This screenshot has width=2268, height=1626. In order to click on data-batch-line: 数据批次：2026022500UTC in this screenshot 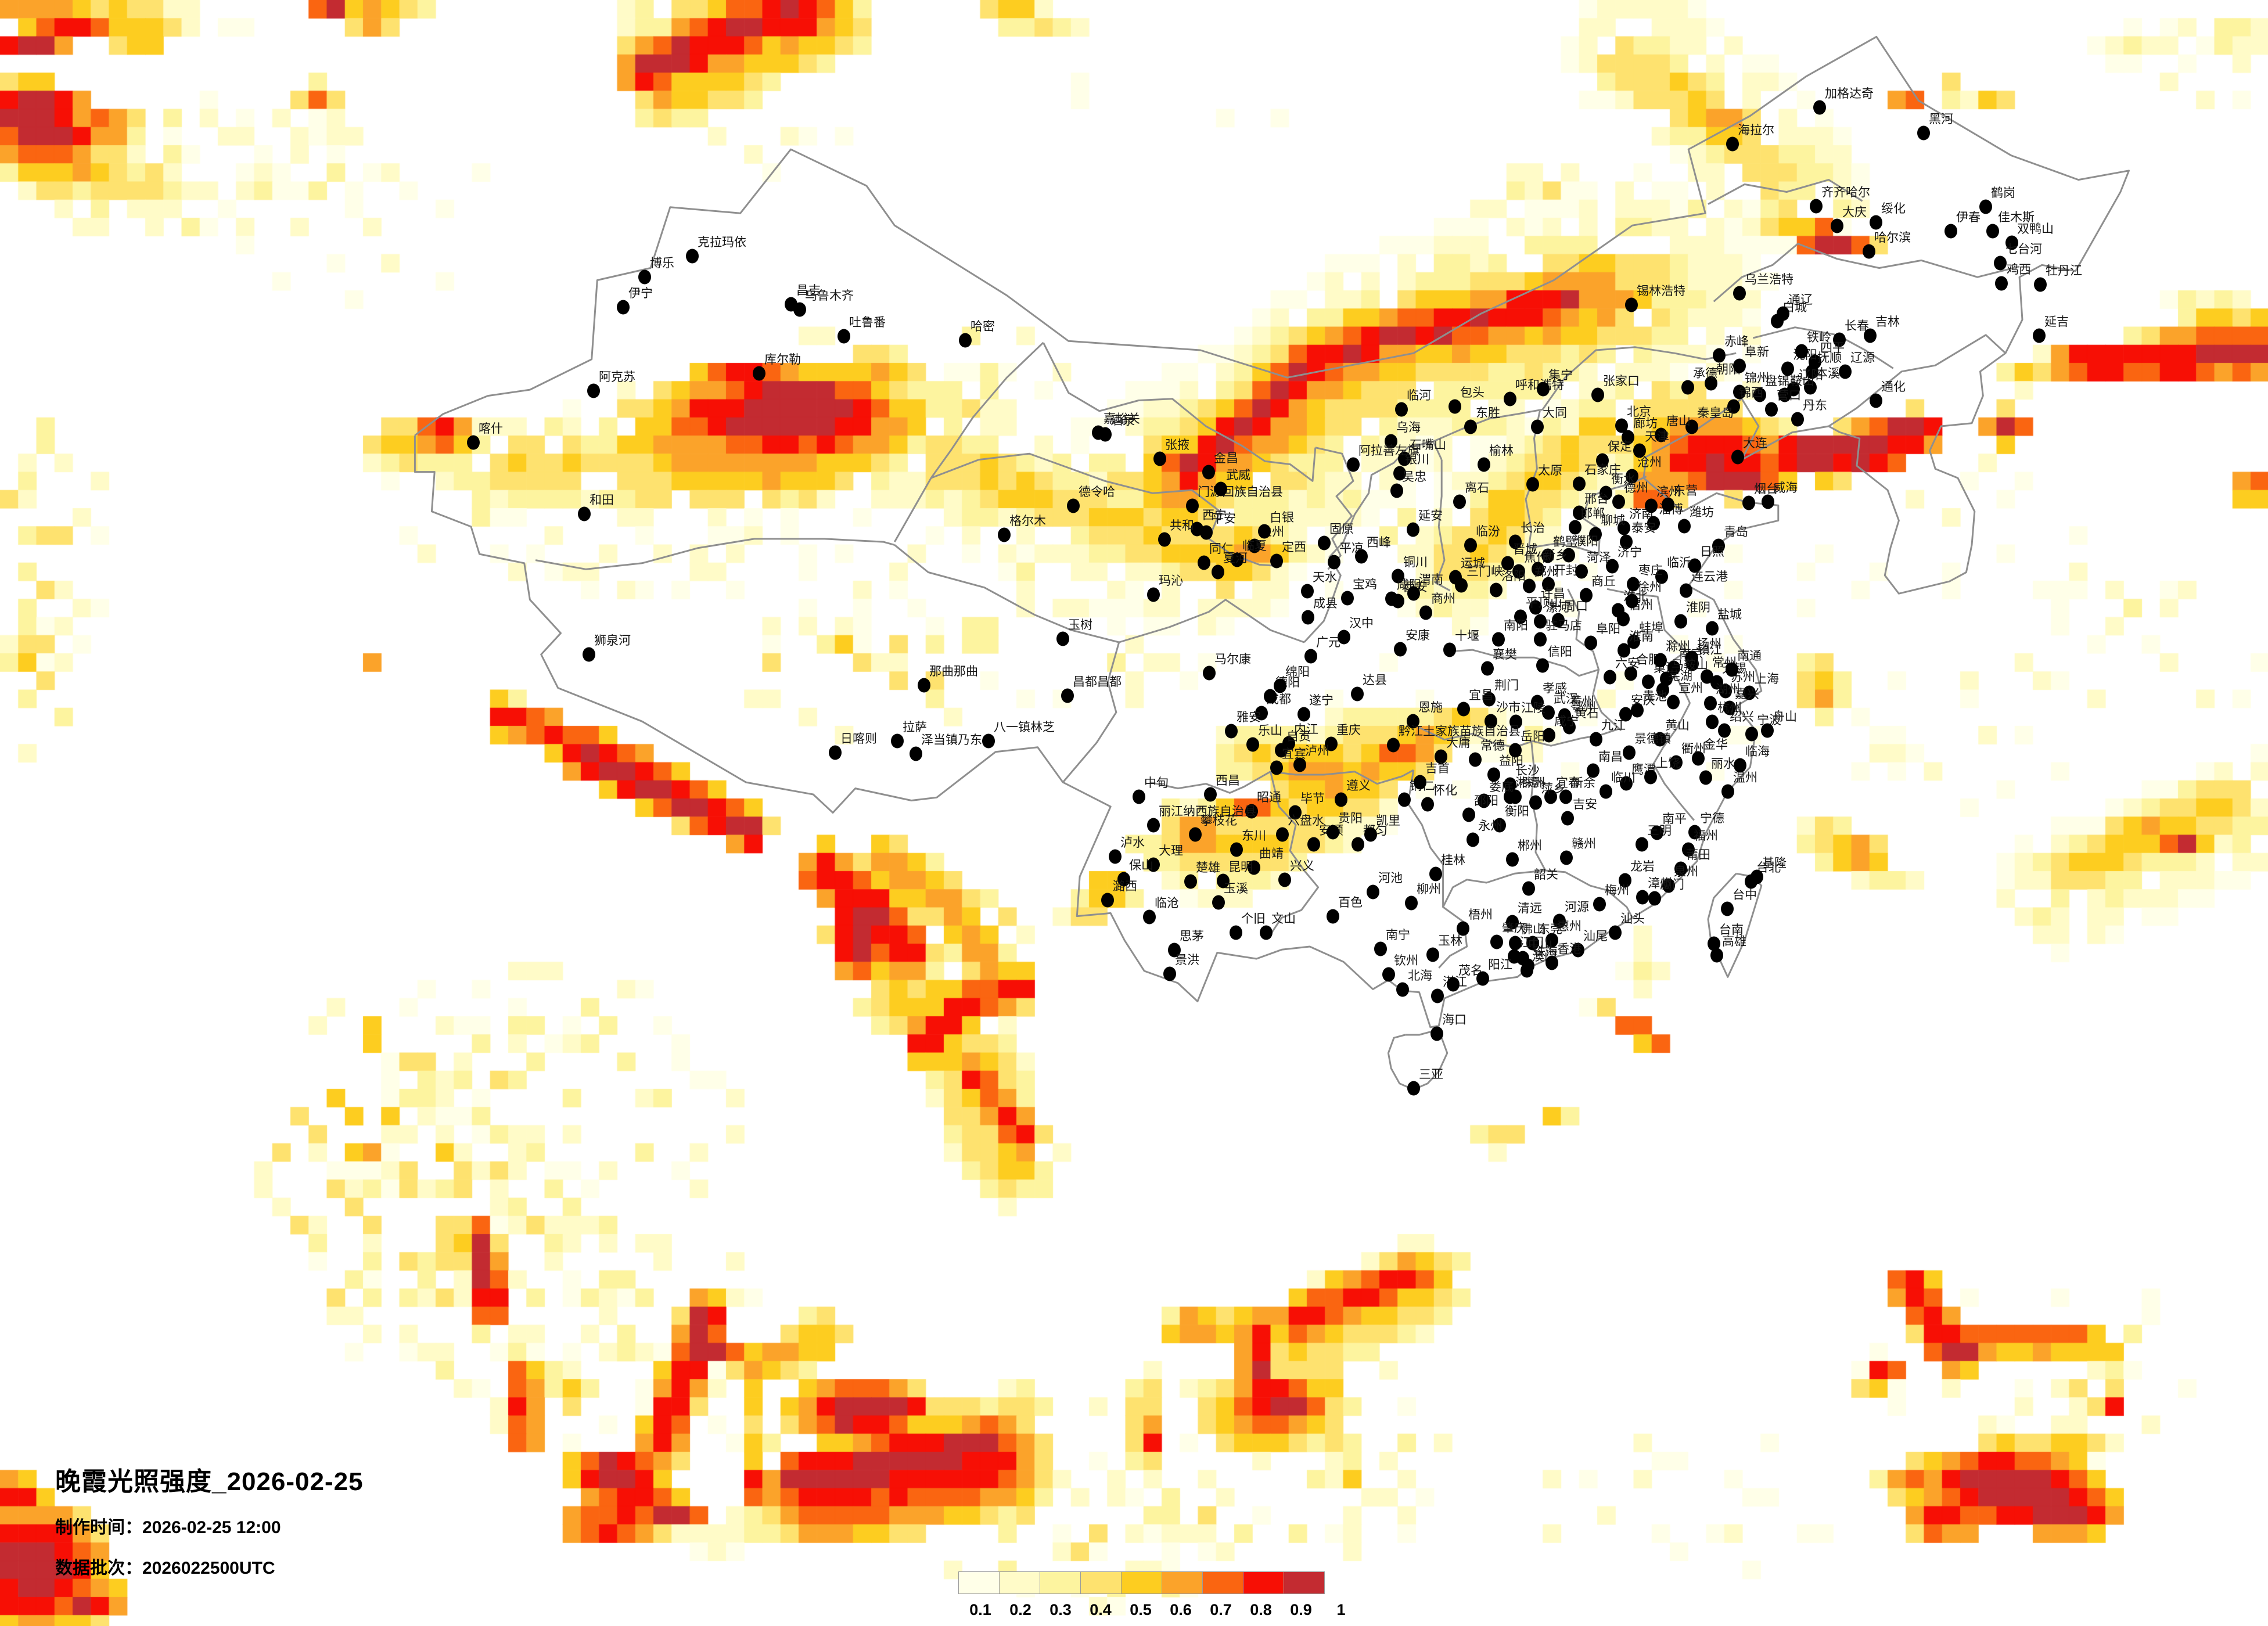, I will do `click(209, 1566)`.